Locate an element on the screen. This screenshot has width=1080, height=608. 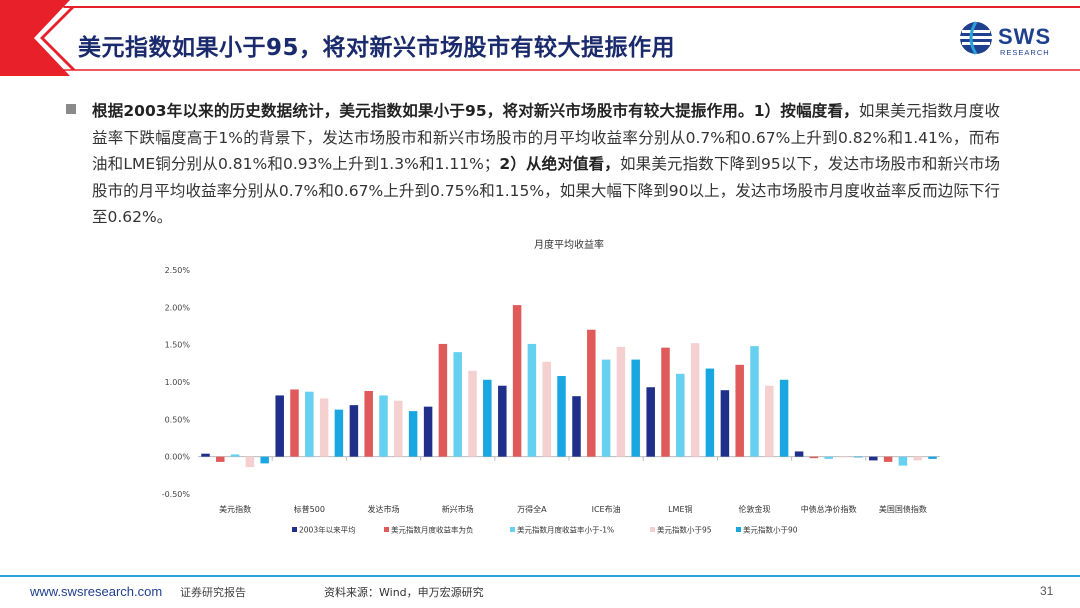
sws-logo: SWS RESEARCH is located at coordinates (1008, 38).